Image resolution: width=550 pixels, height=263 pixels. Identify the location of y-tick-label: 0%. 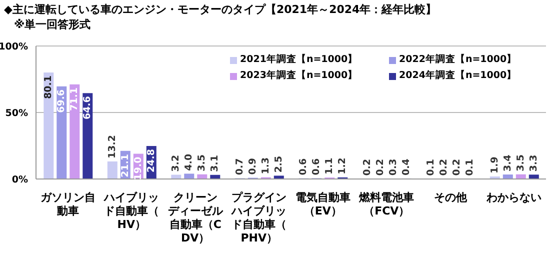
(20, 180).